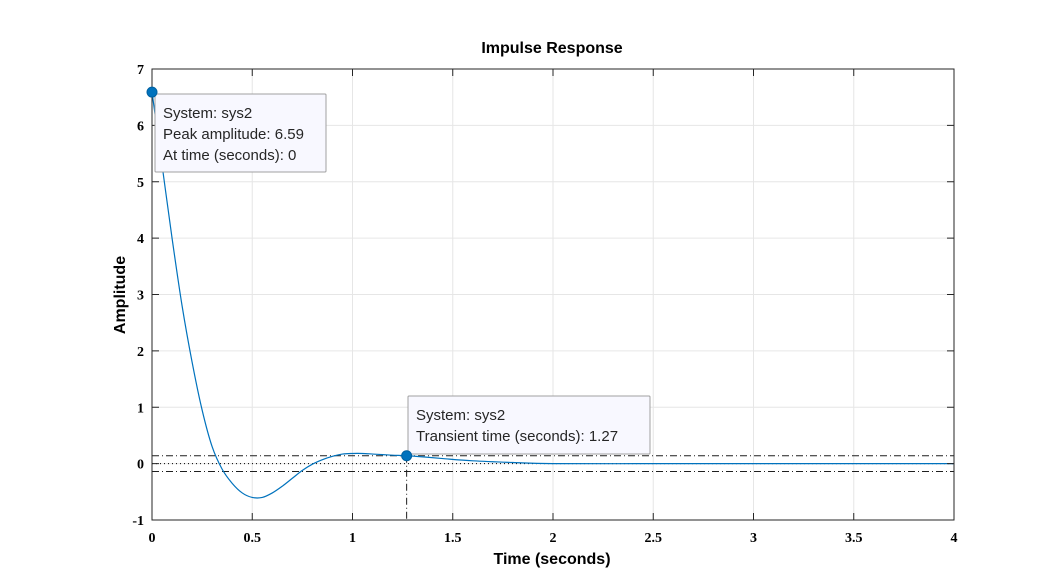 The image size is (1055, 584). What do you see at coordinates (553, 538) in the screenshot?
I see `x-tick-label: 2` at bounding box center [553, 538].